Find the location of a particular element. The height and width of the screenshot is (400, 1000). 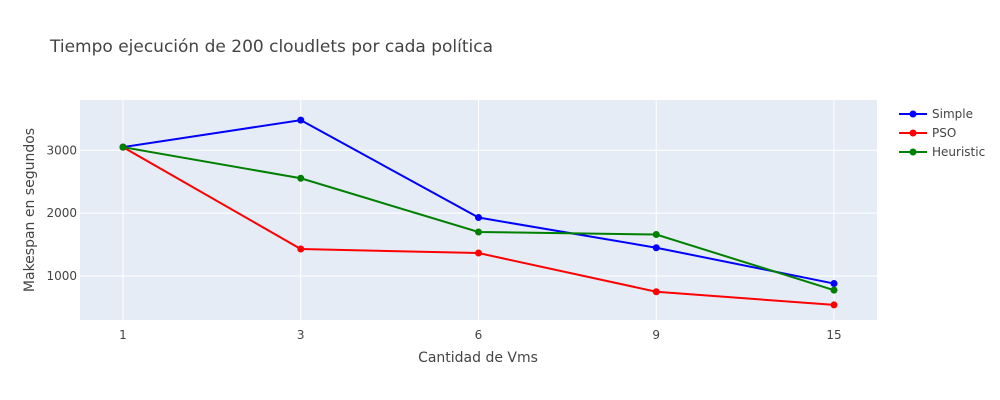

legend-item-simple: Simple is located at coordinates (936, 114).